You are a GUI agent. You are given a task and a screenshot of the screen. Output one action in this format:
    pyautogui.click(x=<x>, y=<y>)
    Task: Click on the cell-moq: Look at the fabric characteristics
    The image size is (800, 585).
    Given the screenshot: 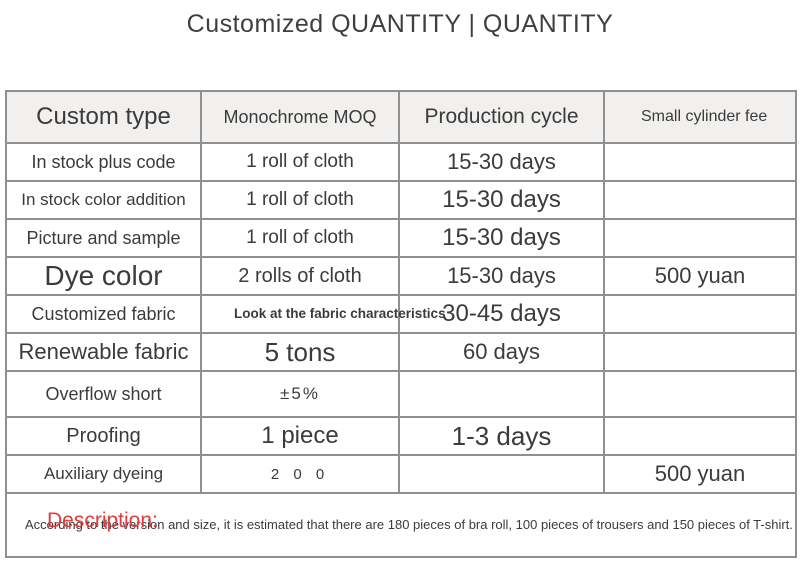 What is the action you would take?
    pyautogui.click(x=323, y=314)
    